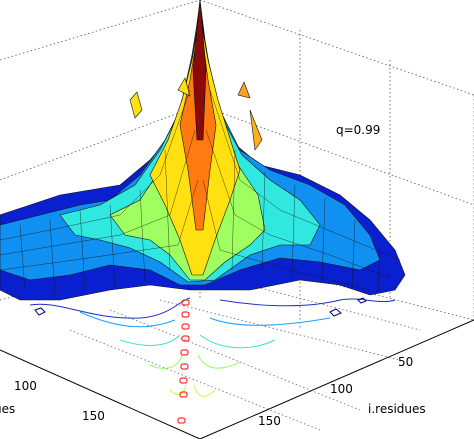  Describe the element at coordinates (25, 386) in the screenshot. I see `y-tick-label: 100` at that location.